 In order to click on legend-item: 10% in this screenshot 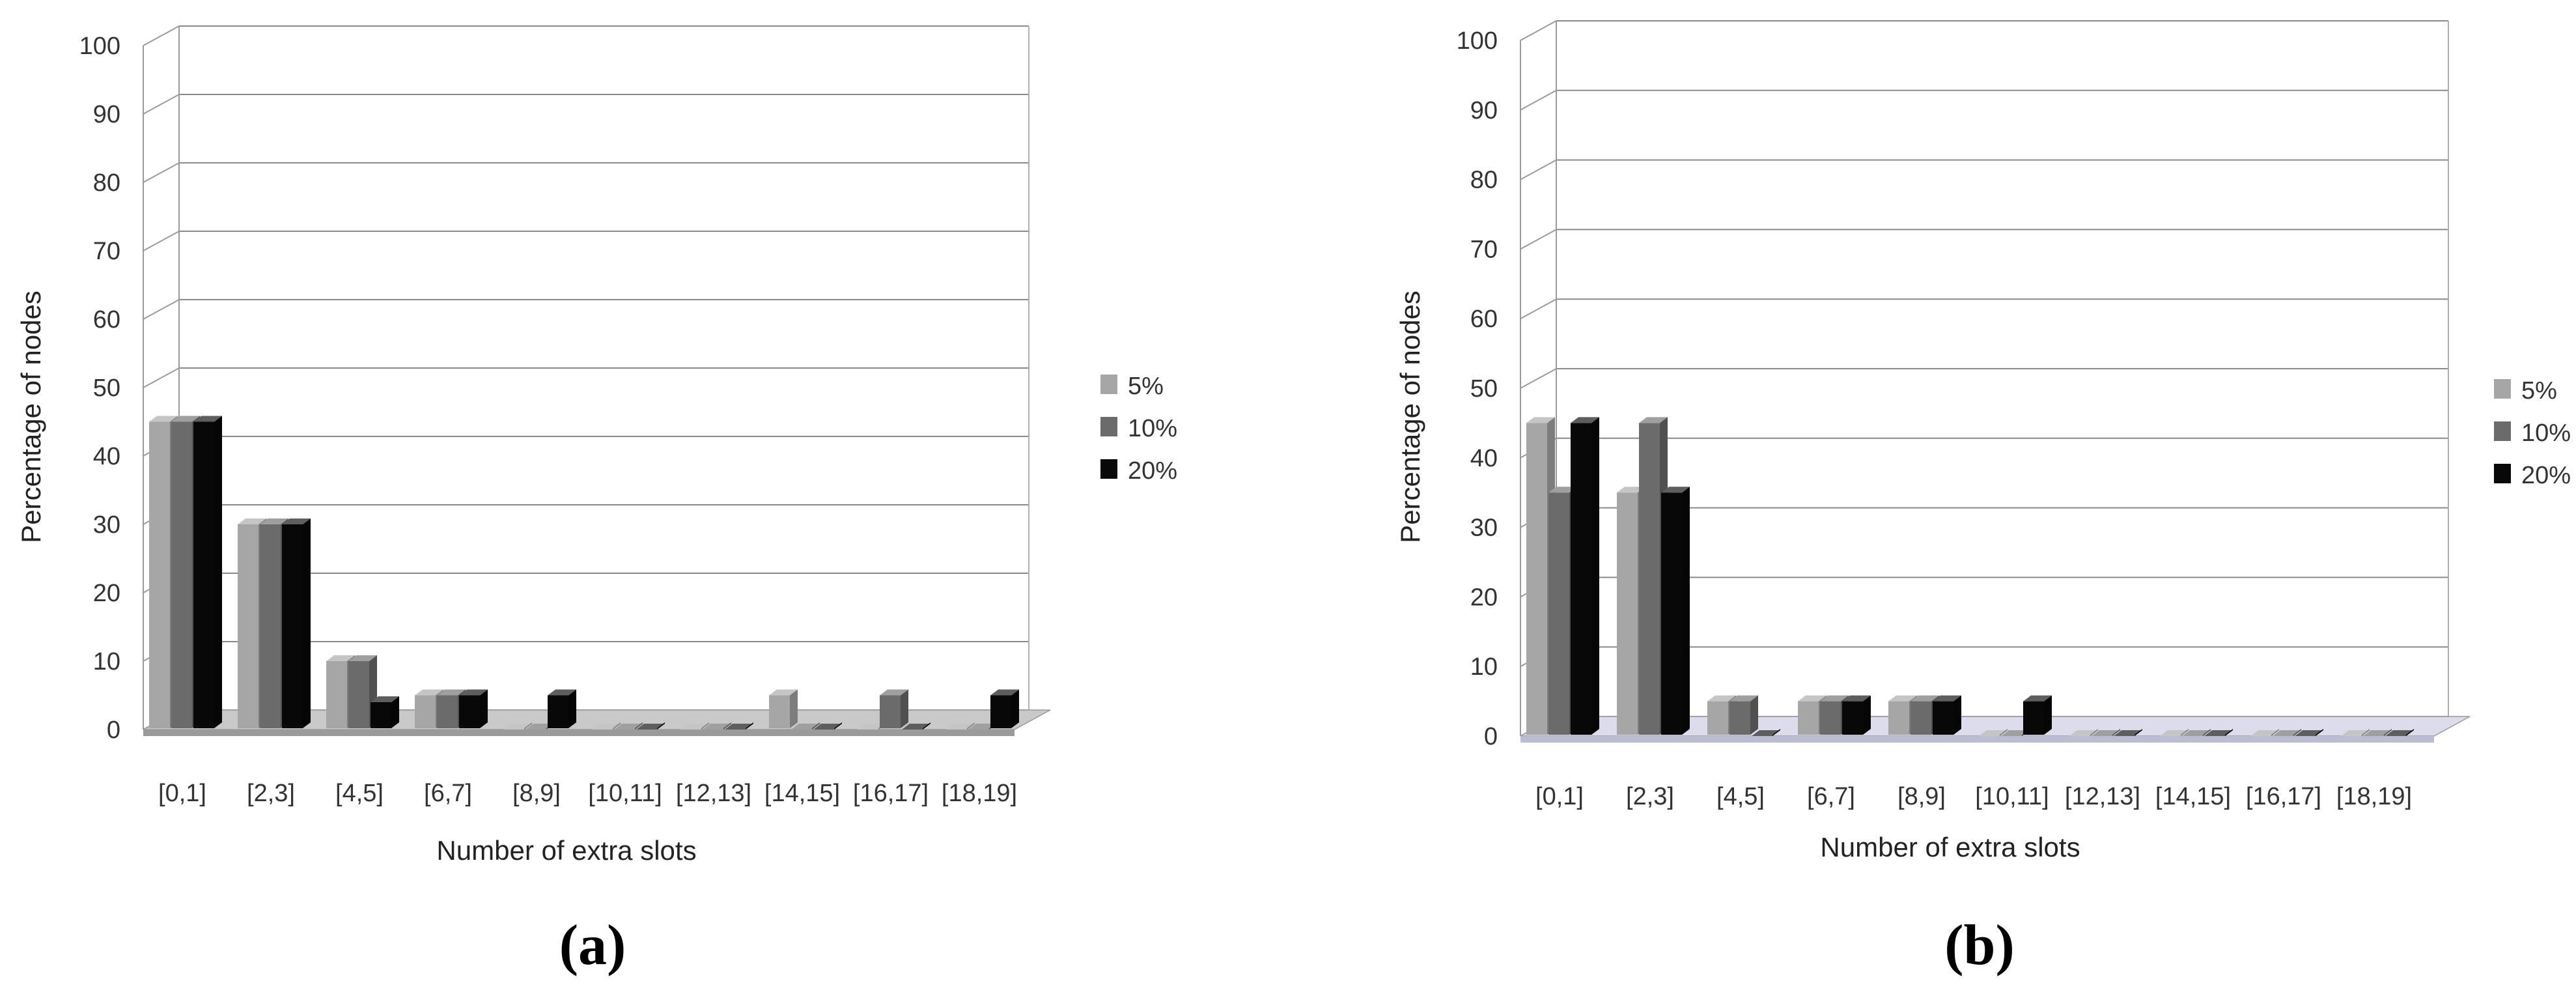, I will do `click(2533, 433)`.